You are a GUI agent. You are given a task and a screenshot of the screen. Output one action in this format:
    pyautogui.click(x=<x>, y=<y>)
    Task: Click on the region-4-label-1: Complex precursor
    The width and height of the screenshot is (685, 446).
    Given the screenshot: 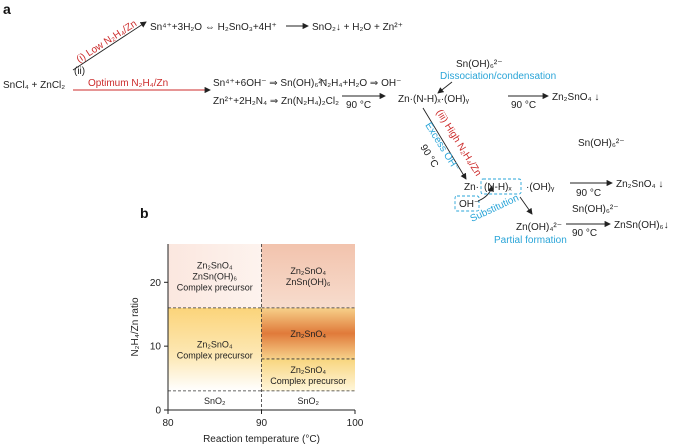 What is the action you would take?
    pyautogui.click(x=308, y=381)
    